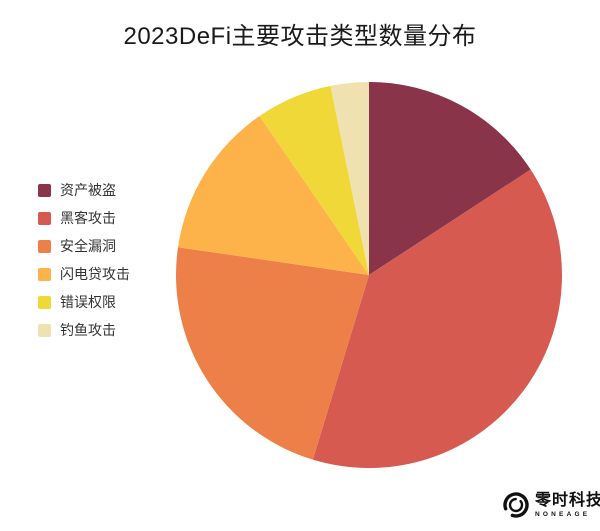 The width and height of the screenshot is (600, 531). I want to click on noneage-logo: 零时科技 NONEAGE, so click(551, 505).